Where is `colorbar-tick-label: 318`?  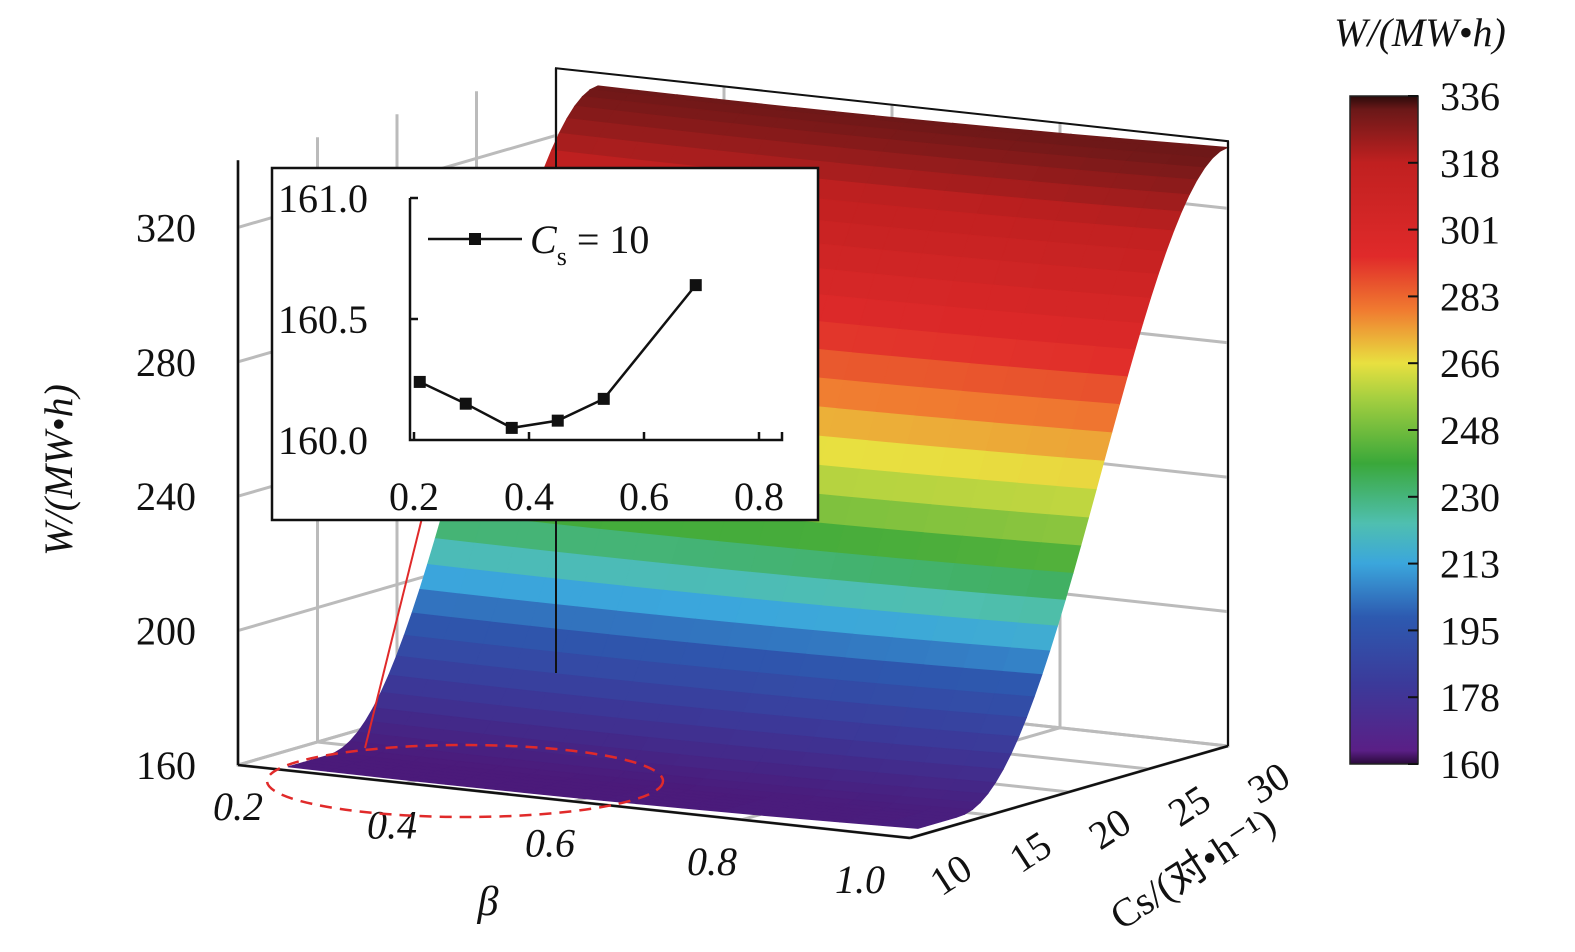 colorbar-tick-label: 318 is located at coordinates (1470, 163).